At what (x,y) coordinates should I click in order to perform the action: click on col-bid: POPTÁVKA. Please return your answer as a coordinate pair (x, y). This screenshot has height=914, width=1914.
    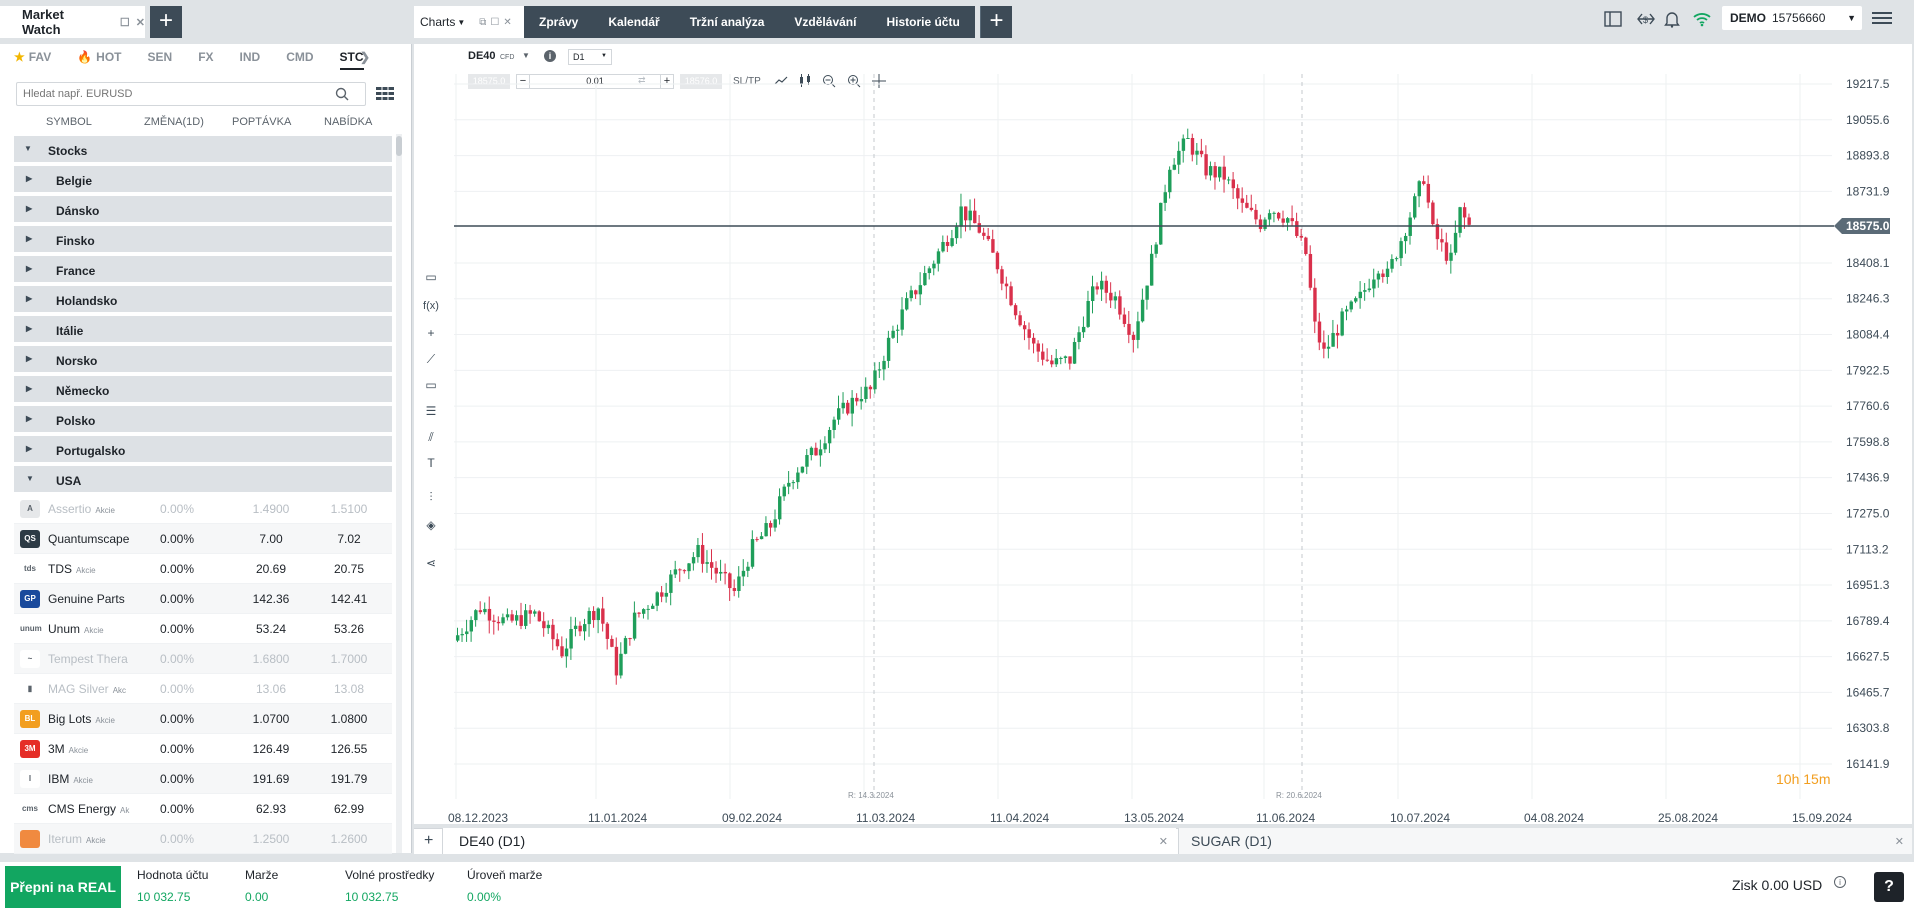
    Looking at the image, I should click on (262, 122).